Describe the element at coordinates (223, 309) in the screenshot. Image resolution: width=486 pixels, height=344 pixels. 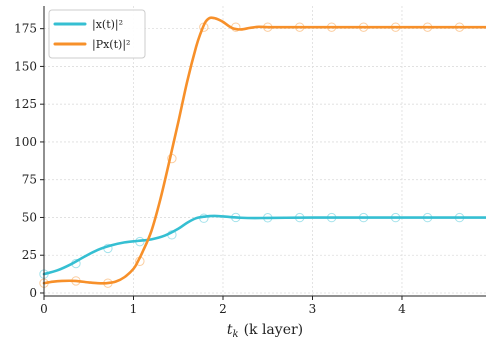
I see `x-tick-label-2: 2` at that location.